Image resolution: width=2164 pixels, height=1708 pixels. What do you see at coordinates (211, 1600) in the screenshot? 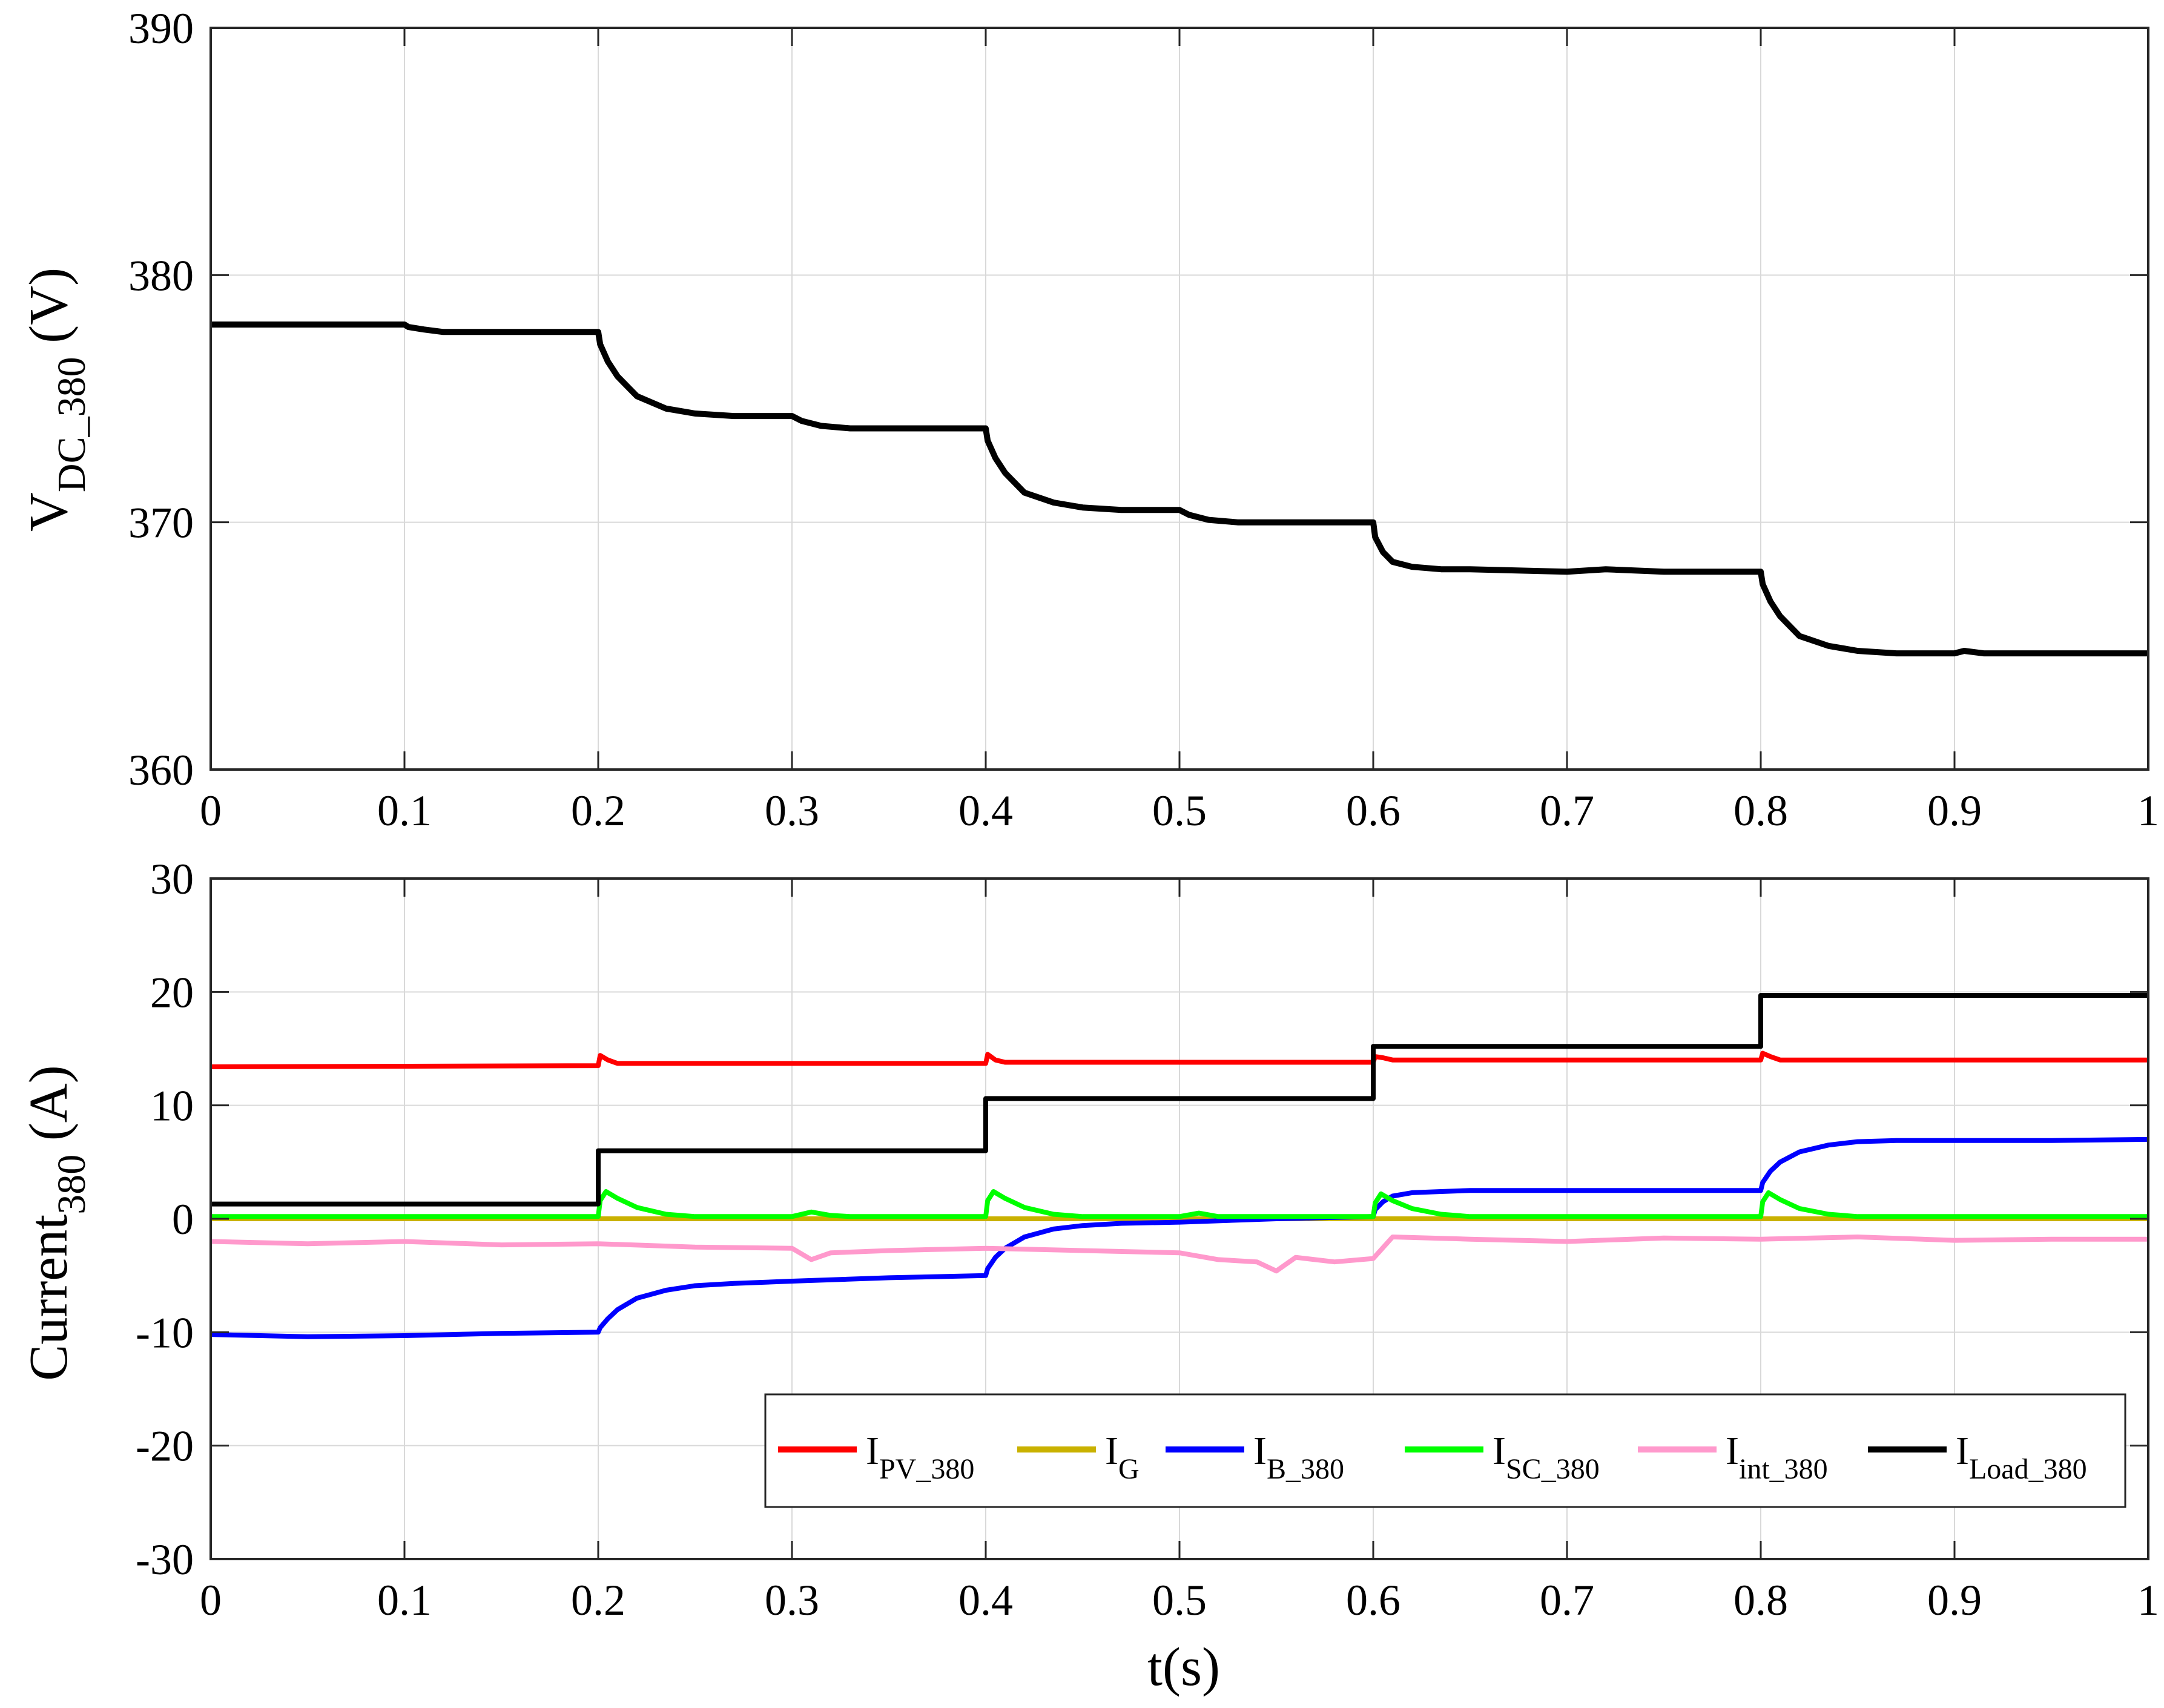
I see `current-x-tick-label: 0` at bounding box center [211, 1600].